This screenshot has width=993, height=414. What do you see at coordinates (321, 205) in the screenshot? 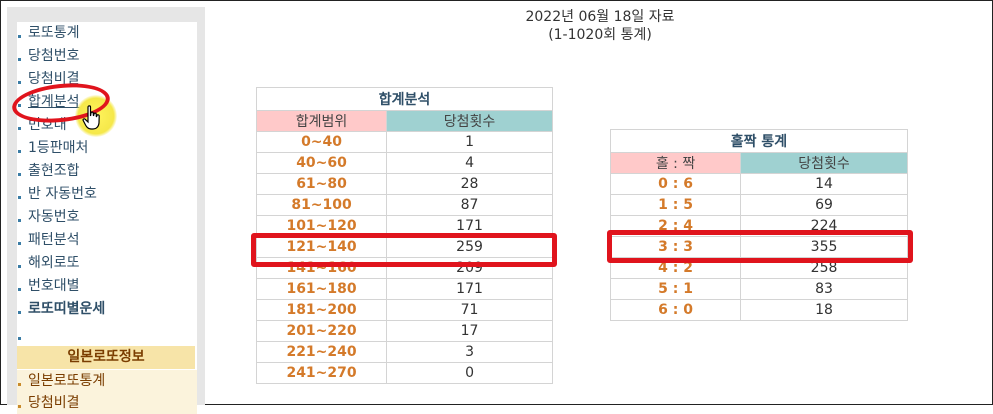
I see `sum-range-cell: 81~100` at bounding box center [321, 205].